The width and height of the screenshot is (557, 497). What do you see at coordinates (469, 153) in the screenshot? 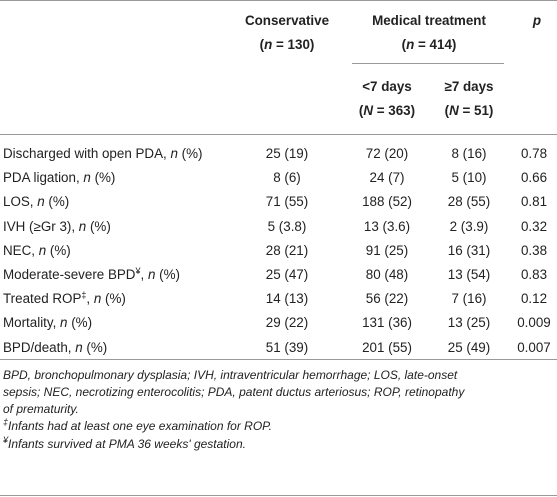
I see `cell-ge7-days: 8 (16)` at bounding box center [469, 153].